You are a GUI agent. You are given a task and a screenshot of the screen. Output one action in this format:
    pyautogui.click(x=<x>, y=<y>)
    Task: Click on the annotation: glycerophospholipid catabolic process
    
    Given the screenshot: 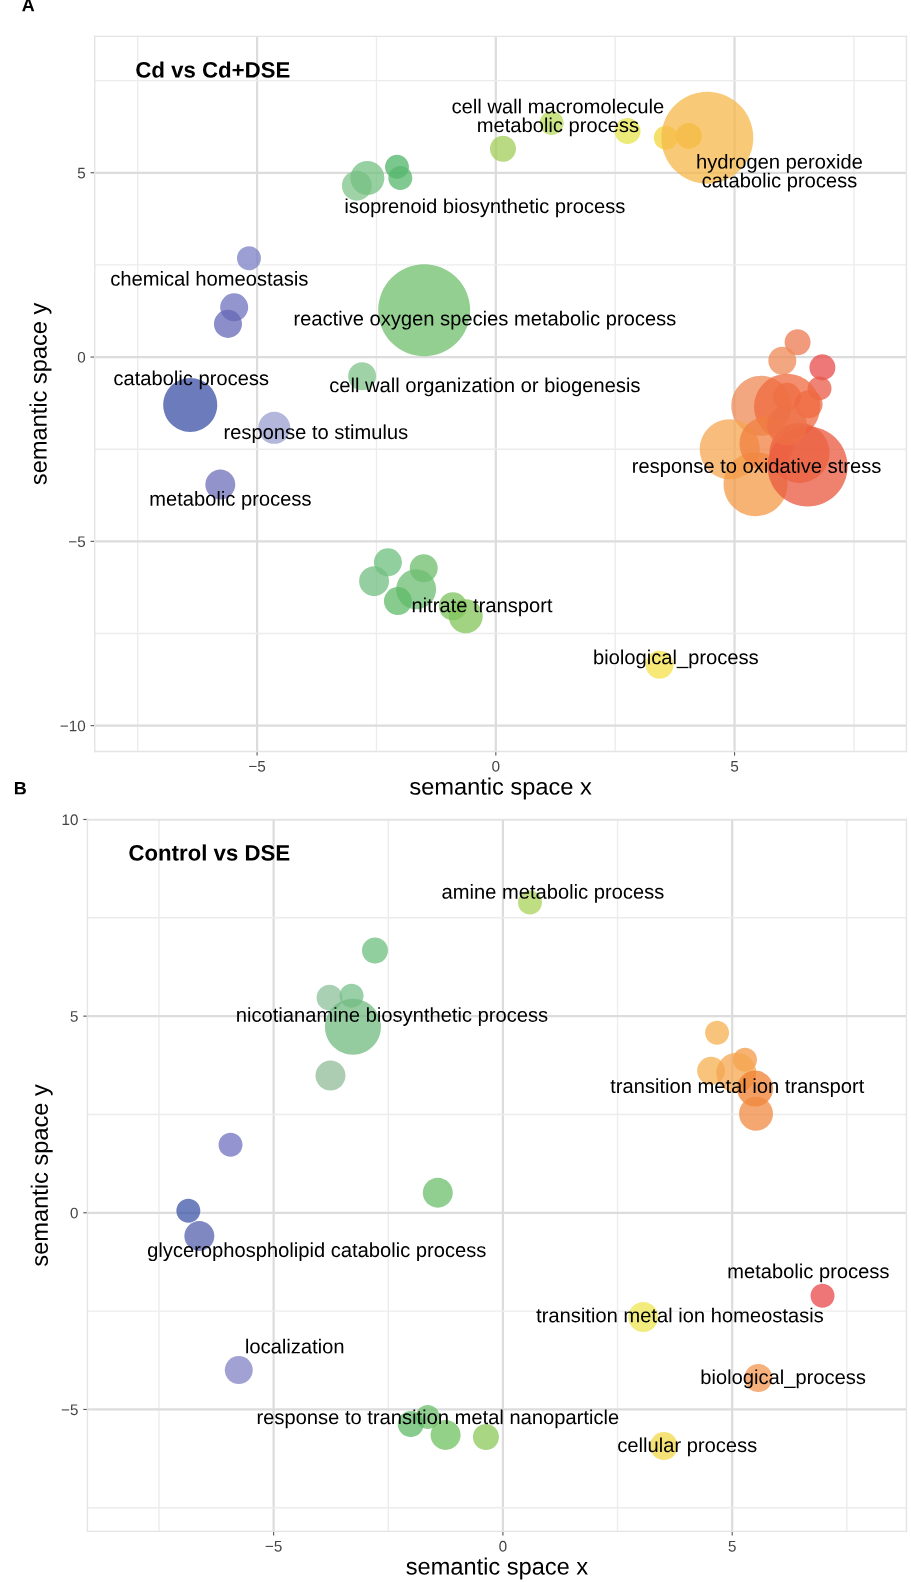 What is the action you would take?
    pyautogui.click(x=316, y=1252)
    